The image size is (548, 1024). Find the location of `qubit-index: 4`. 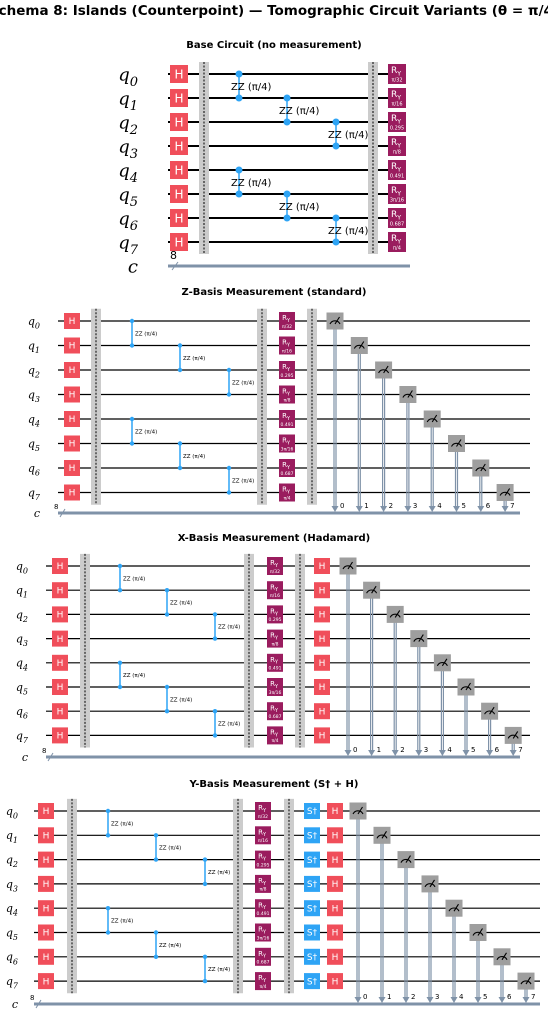

qubit-index: 4 is located at coordinates (133, 178).